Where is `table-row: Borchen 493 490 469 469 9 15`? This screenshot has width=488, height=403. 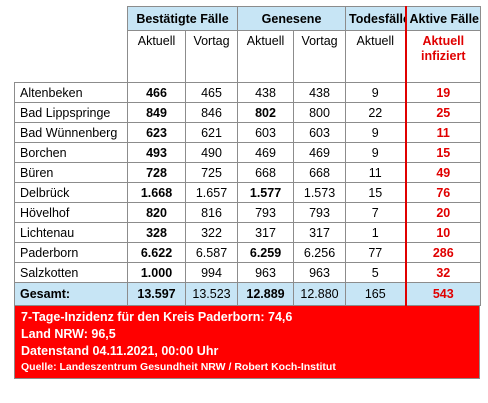 table-row: Borchen 493 490 469 469 9 15 is located at coordinates (248, 152).